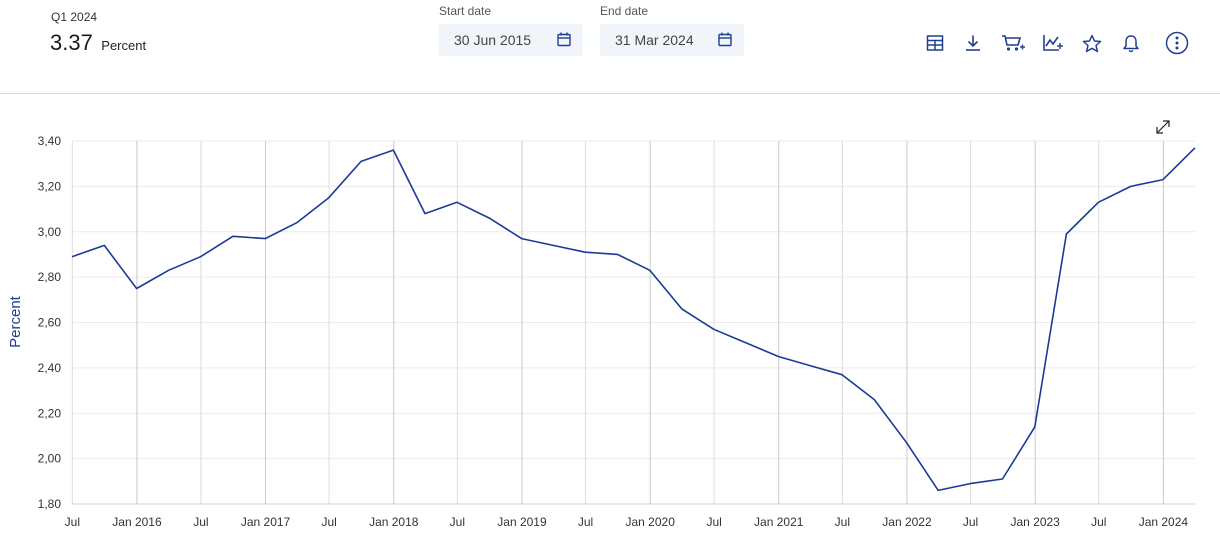  What do you see at coordinates (779, 522) in the screenshot?
I see `x-tick-label: Jan 2021` at bounding box center [779, 522].